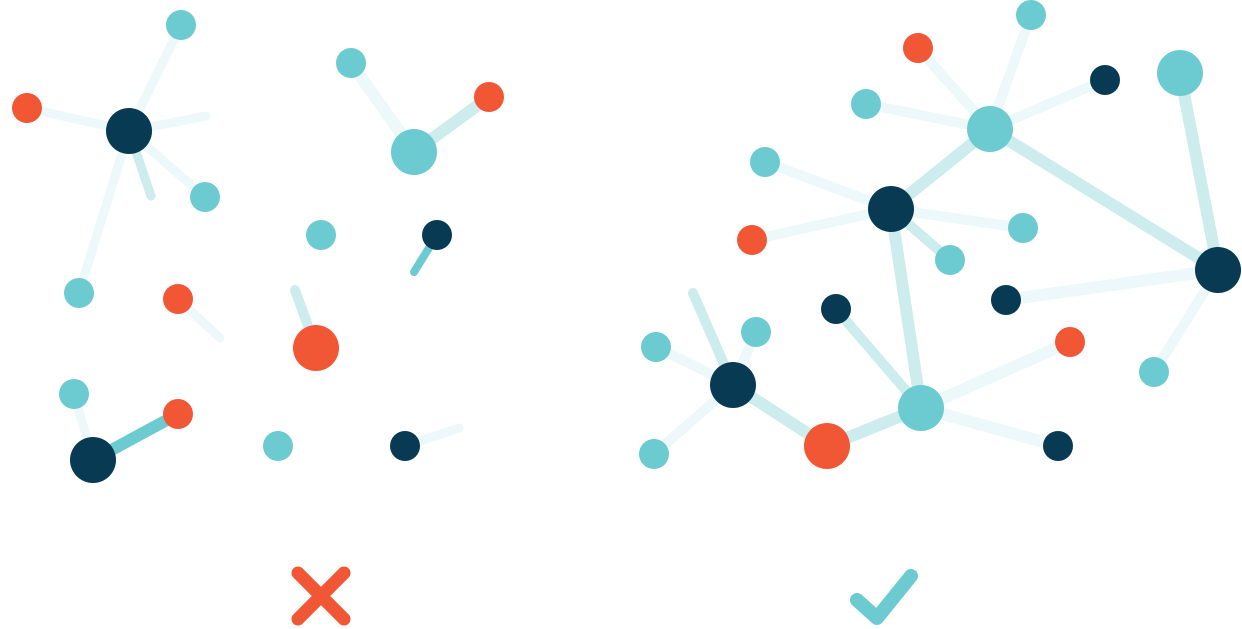 The height and width of the screenshot is (629, 1242). I want to click on checkmark-icon, so click(884, 597).